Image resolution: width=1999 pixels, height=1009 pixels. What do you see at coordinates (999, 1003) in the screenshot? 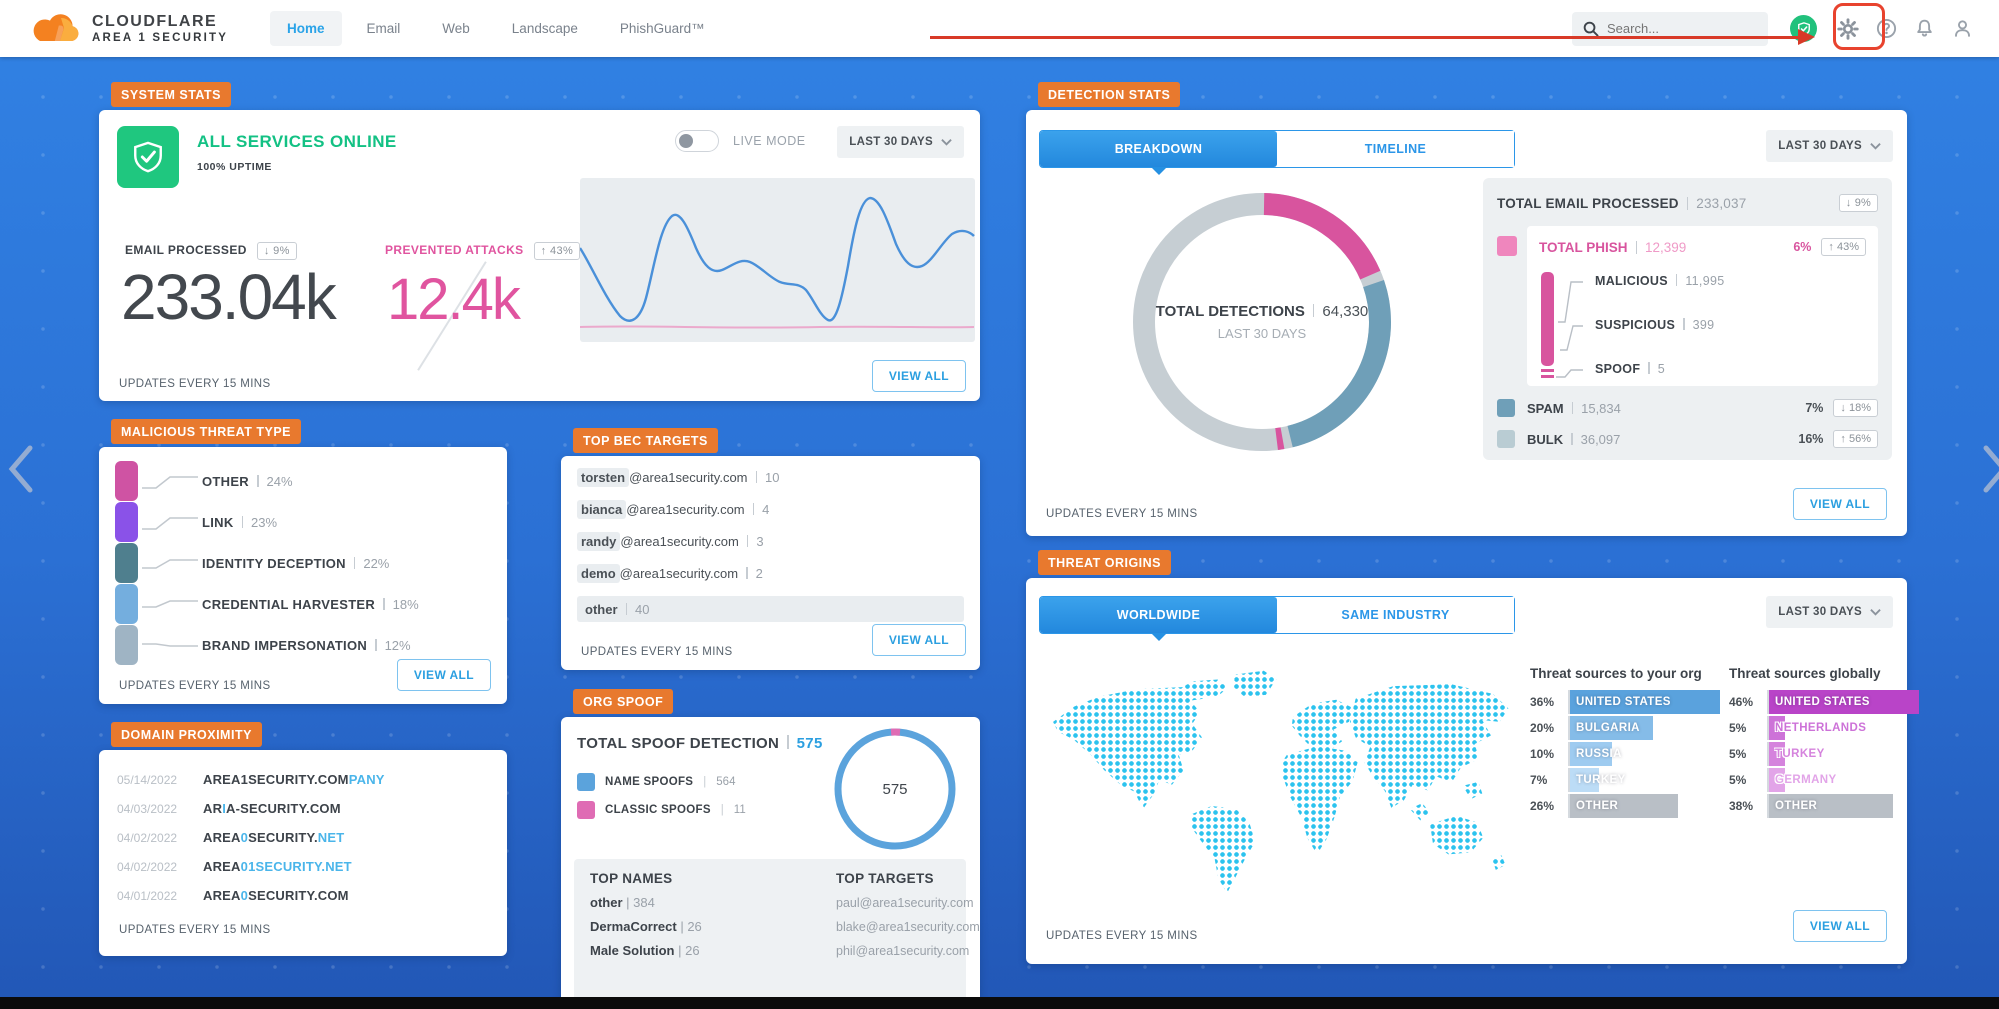
I see `bottom-black-bar` at bounding box center [999, 1003].